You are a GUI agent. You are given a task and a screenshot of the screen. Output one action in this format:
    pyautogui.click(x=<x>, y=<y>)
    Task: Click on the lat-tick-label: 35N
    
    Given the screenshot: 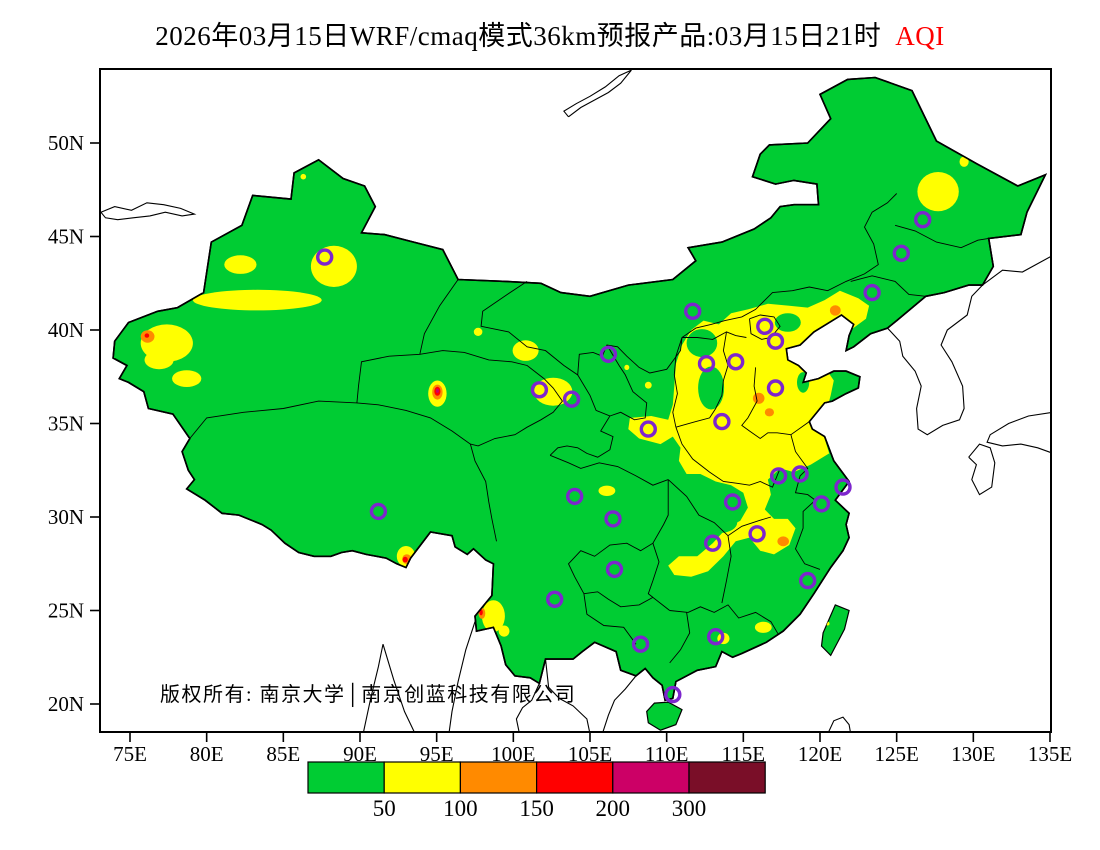 What is the action you would take?
    pyautogui.click(x=66, y=424)
    